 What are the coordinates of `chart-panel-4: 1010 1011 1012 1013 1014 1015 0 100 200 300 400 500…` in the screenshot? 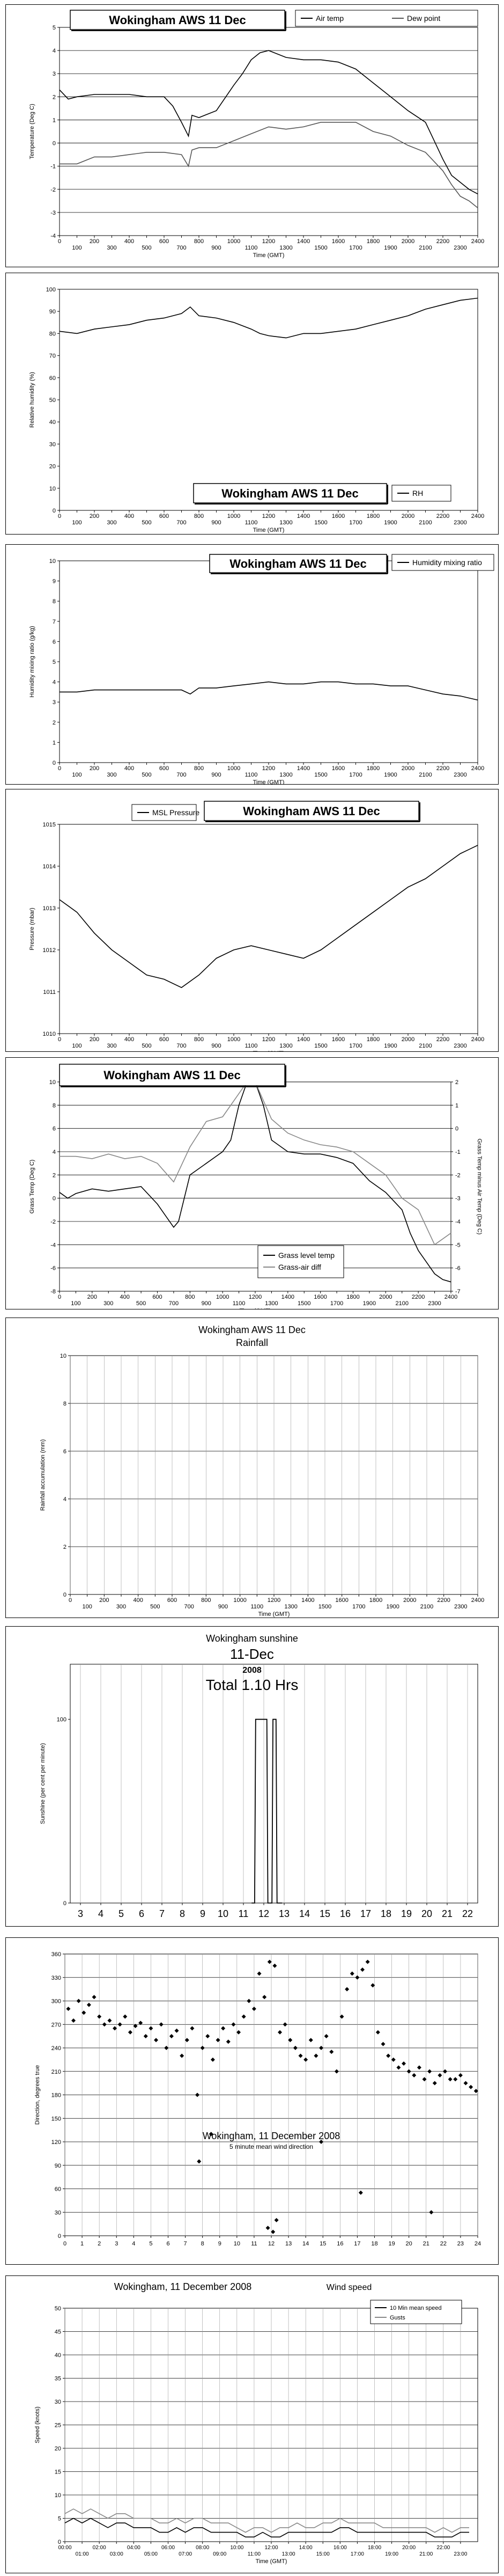 It's located at (252, 920).